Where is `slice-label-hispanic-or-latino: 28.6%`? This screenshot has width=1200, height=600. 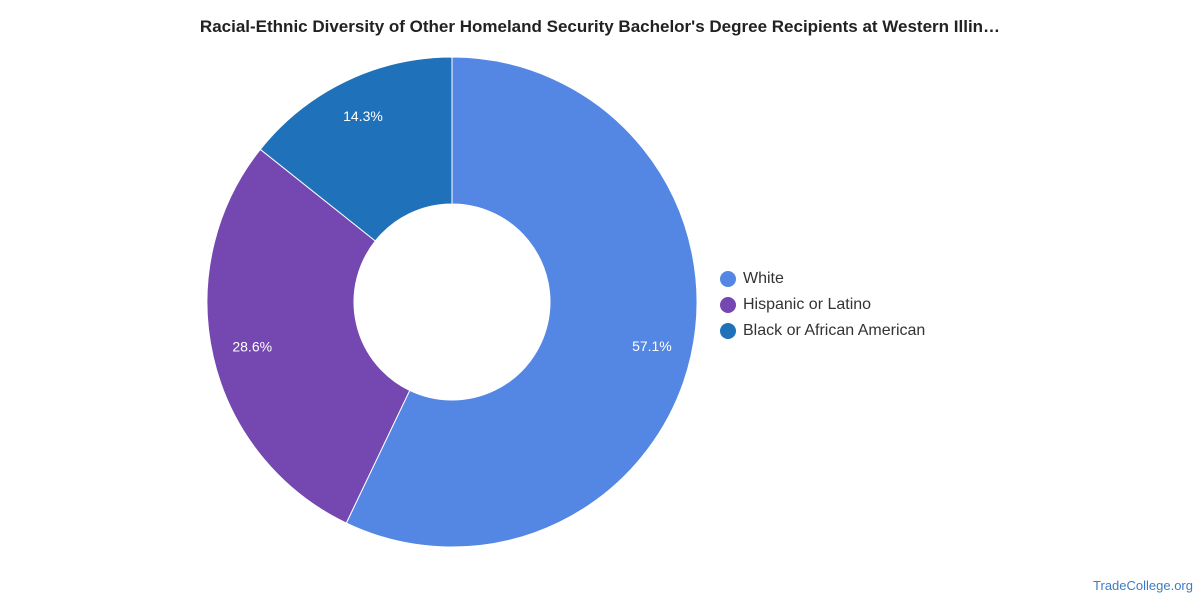 slice-label-hispanic-or-latino: 28.6% is located at coordinates (252, 347).